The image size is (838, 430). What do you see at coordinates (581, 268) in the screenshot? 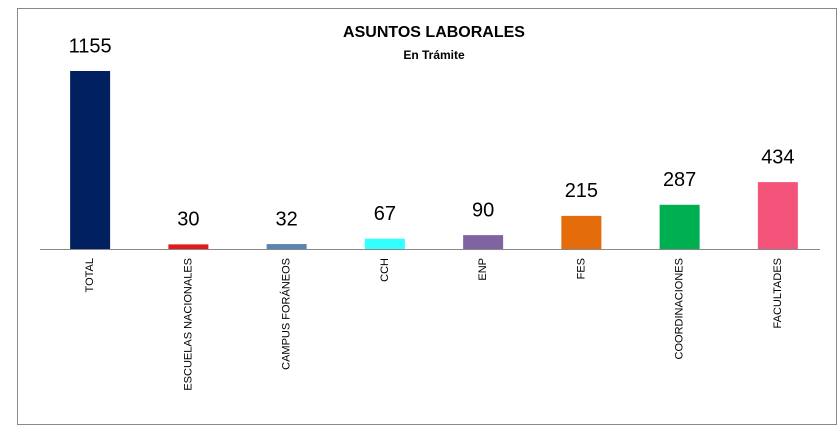
I see `x-tick-label: FES` at bounding box center [581, 268].